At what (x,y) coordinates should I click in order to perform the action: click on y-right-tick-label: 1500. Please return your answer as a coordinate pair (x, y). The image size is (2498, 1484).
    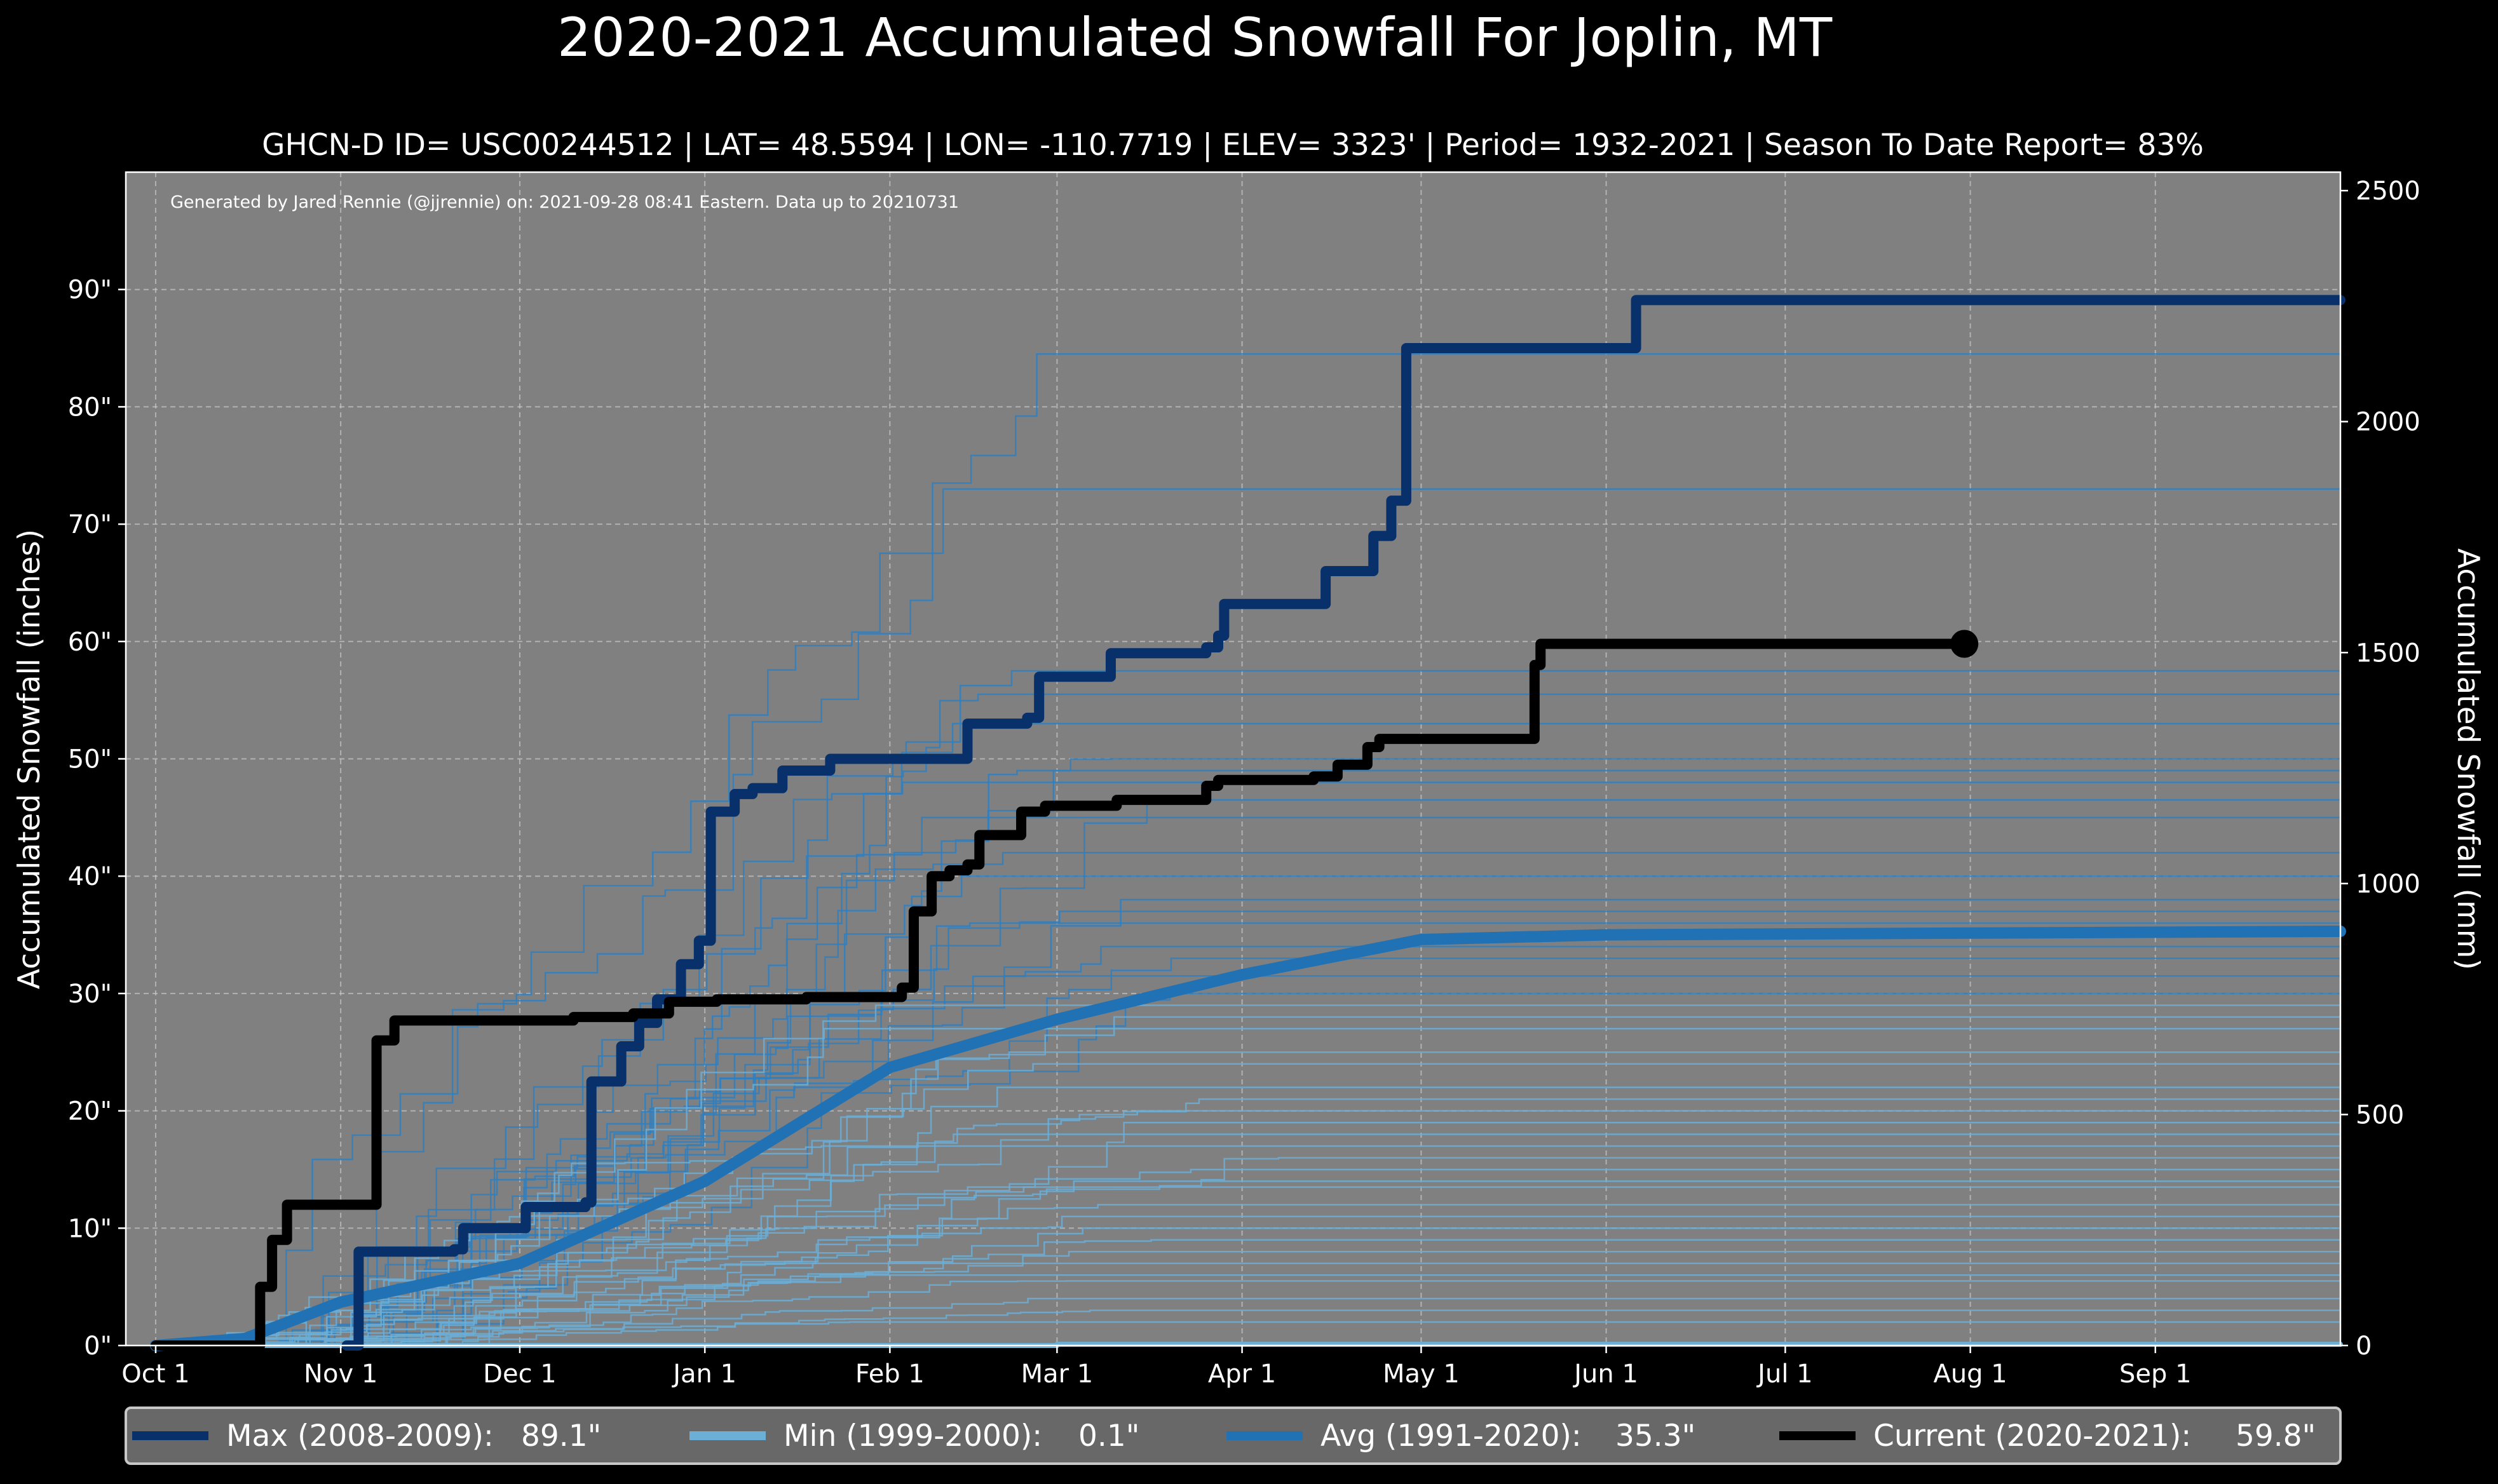
    Looking at the image, I should click on (2388, 653).